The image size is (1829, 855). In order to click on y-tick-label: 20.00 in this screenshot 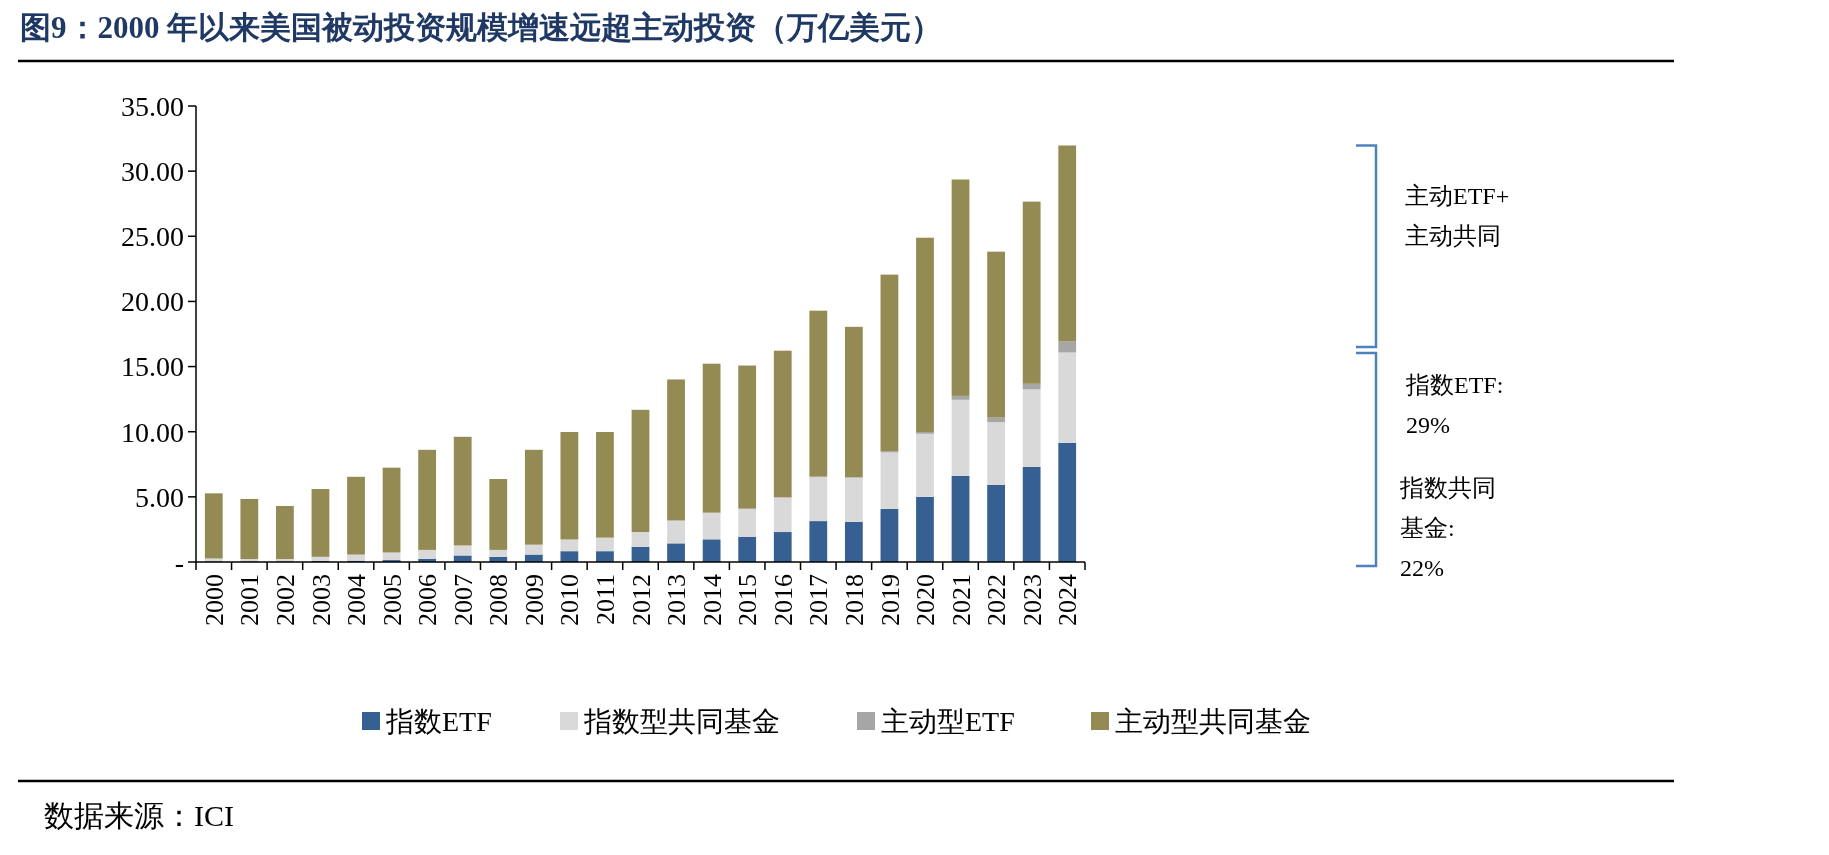, I will do `click(152, 302)`.